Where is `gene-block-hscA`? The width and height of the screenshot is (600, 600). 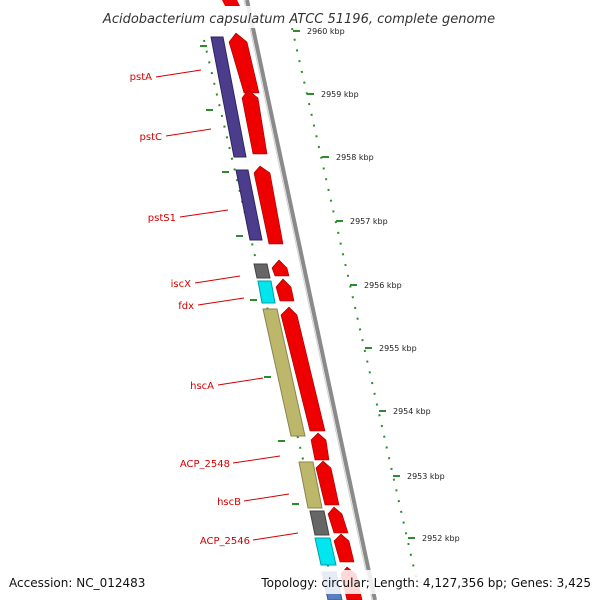
gene-block-hscA is located at coordinates (284, 372).